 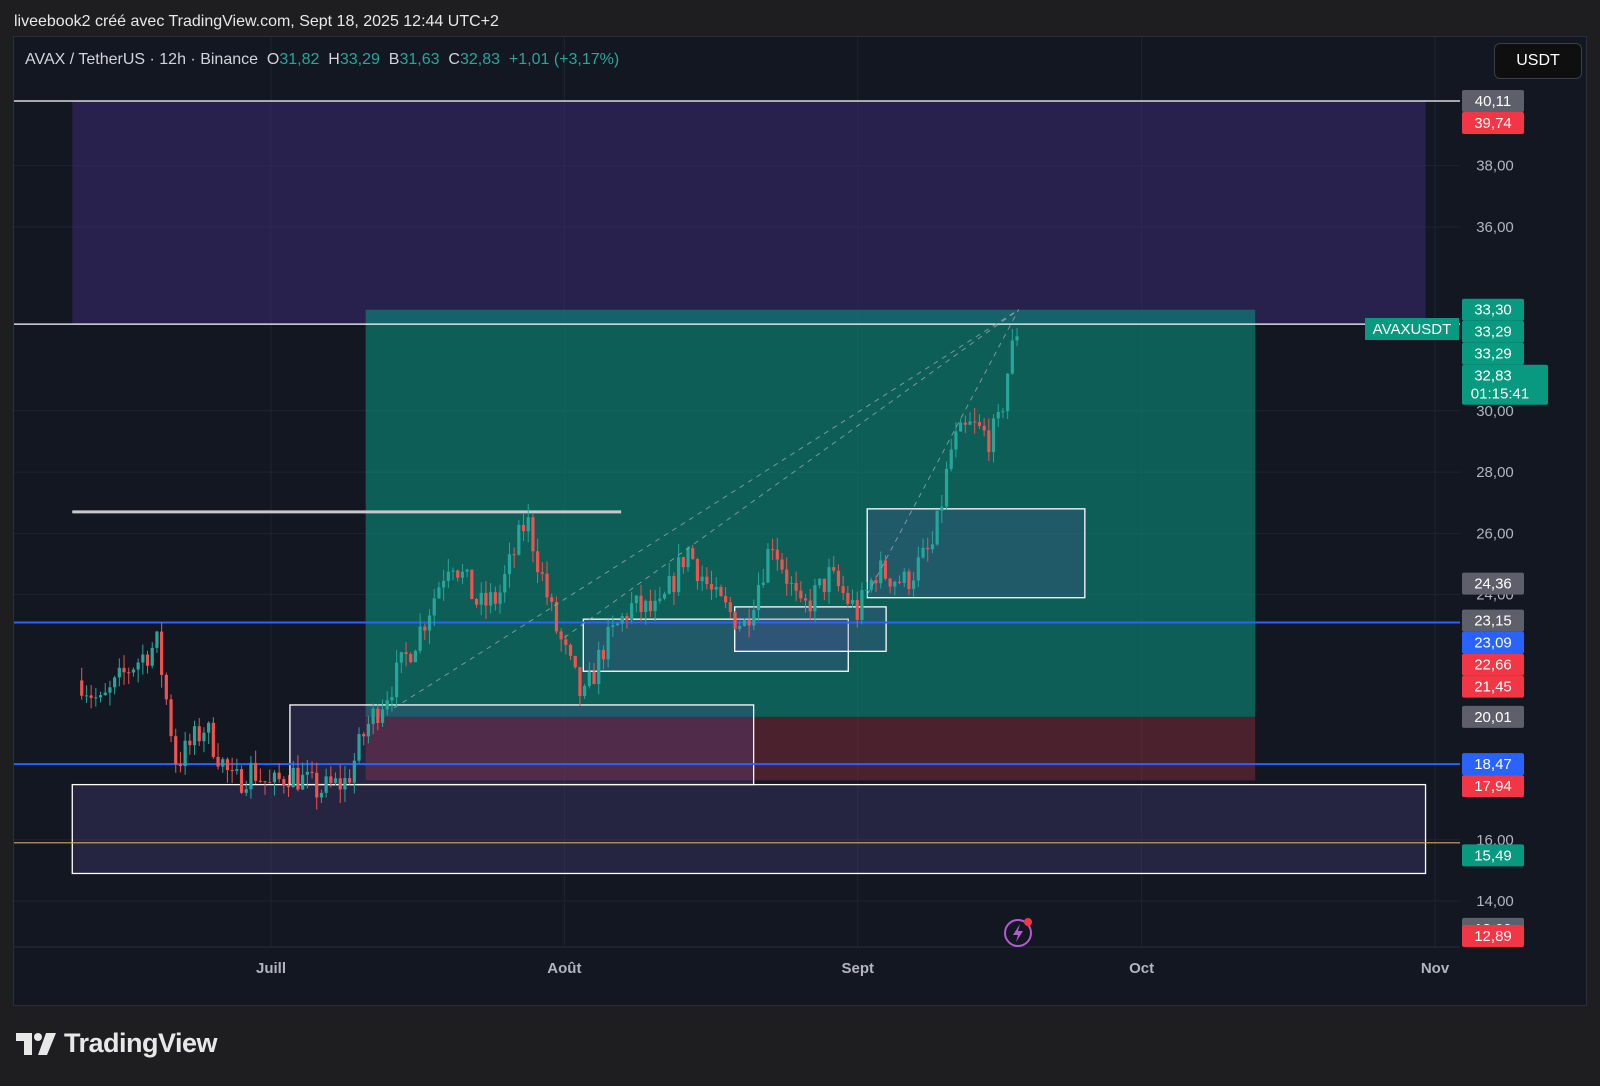 What do you see at coordinates (1493, 665) in the screenshot?
I see `price-tag-value: 22,66` at bounding box center [1493, 665].